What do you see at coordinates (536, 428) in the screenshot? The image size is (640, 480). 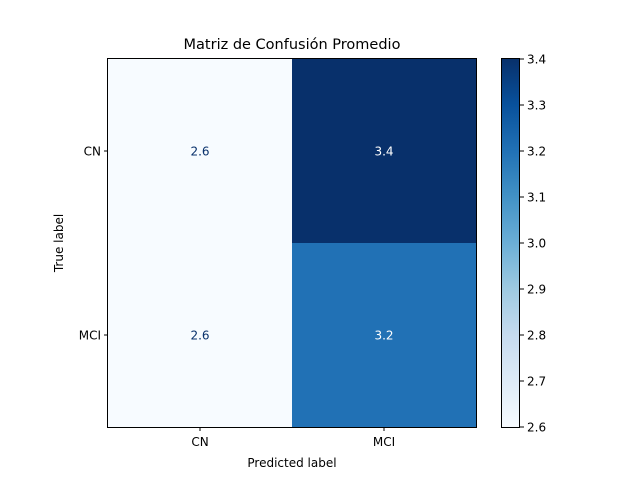 I see `colorbar-tick-label: 2.6` at bounding box center [536, 428].